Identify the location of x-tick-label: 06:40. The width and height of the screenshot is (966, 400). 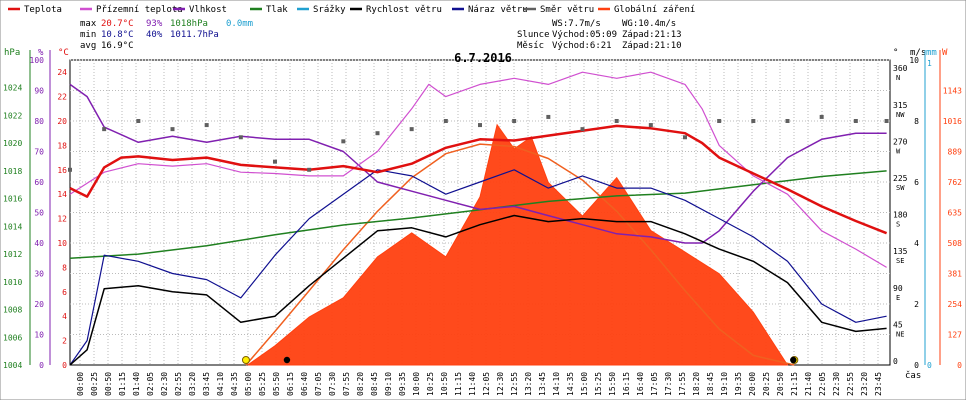
(304, 384).